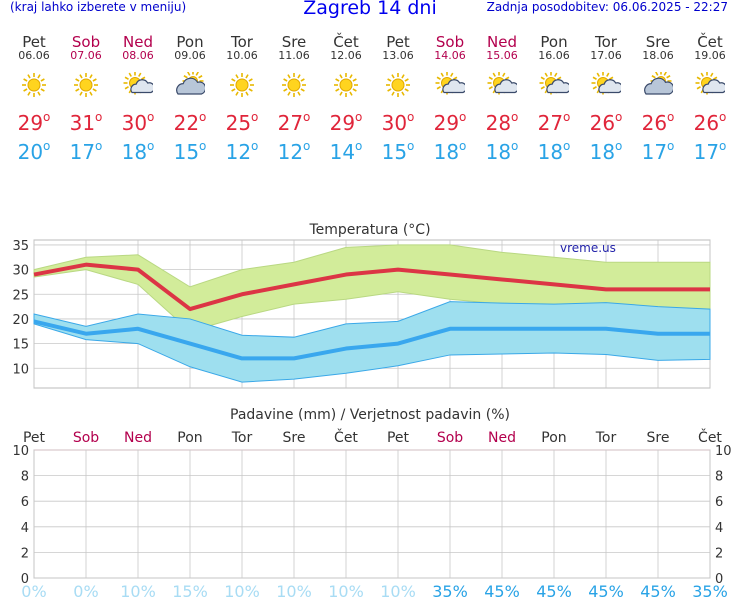 Image resolution: width=740 pixels, height=600 pixels. Describe the element at coordinates (719, 477) in the screenshot. I see `y-tick-label-right: 8` at that location.